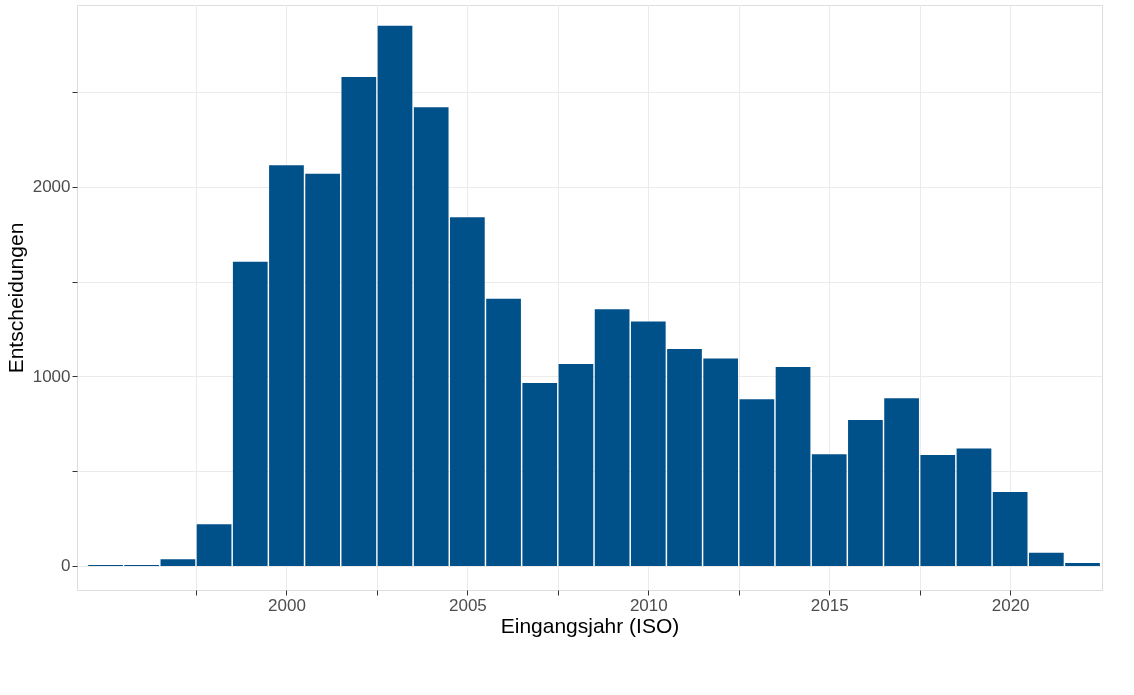 The image size is (1134, 695). What do you see at coordinates (648, 605) in the screenshot?
I see `x-tick-label: 2010` at bounding box center [648, 605].